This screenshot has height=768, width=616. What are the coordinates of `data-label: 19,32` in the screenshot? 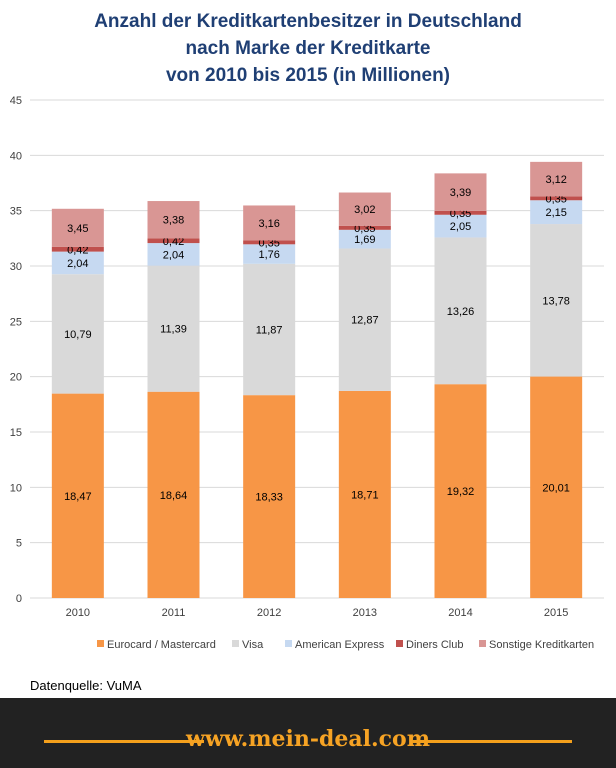 It's located at (461, 492).